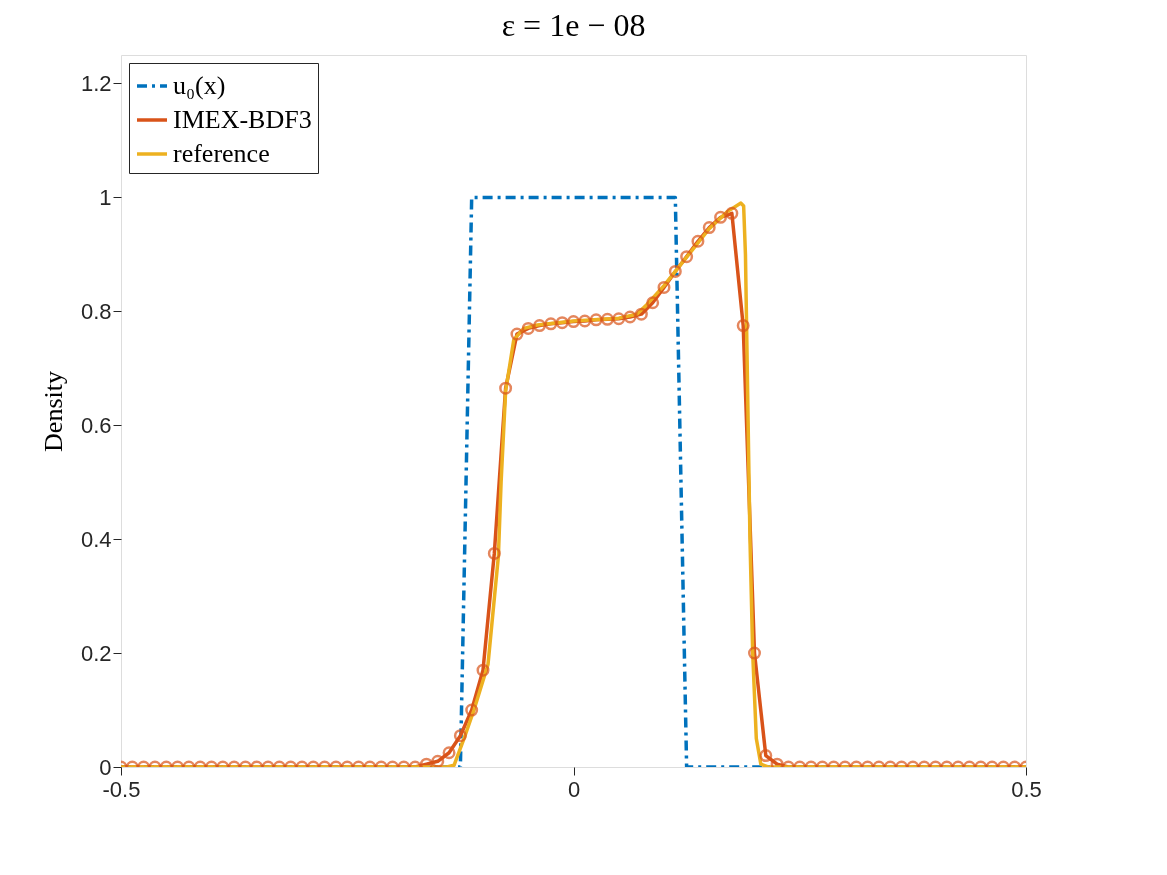  I want to click on chart-title: ε = 1e − 08, so click(573, 25).